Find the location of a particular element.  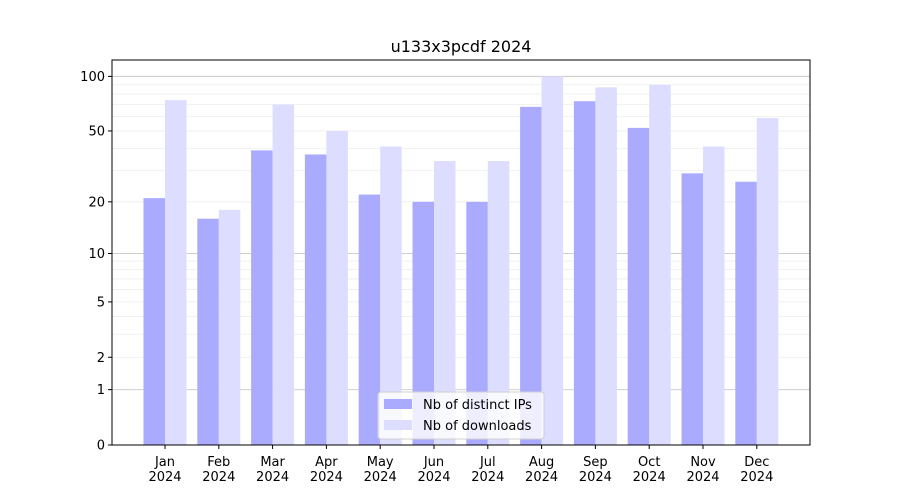

y-tick-label: 100 is located at coordinates (92, 77).